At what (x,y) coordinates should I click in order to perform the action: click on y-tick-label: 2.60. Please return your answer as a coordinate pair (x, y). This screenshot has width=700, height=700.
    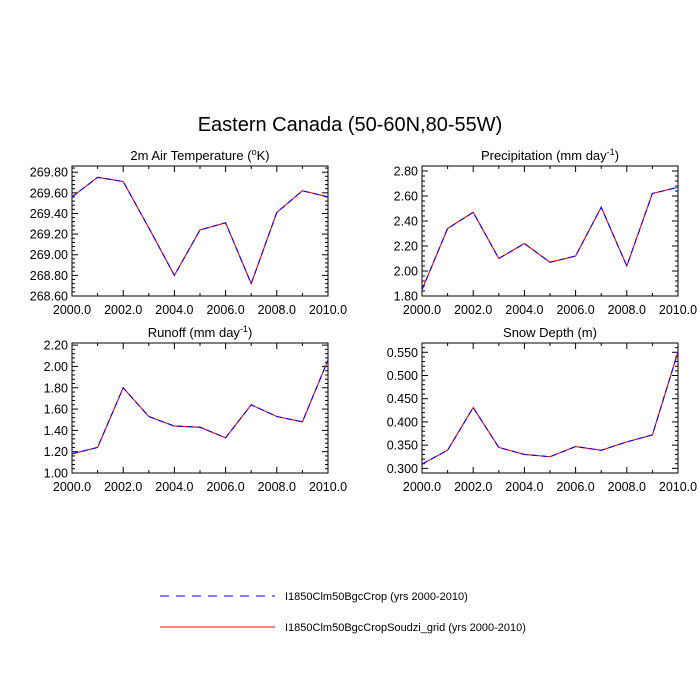
    Looking at the image, I should click on (406, 197).